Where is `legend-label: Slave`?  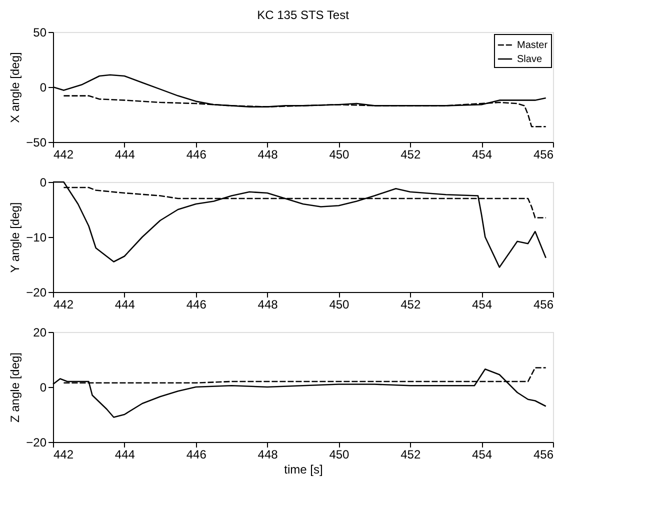
legend-label: Slave is located at coordinates (529, 59).